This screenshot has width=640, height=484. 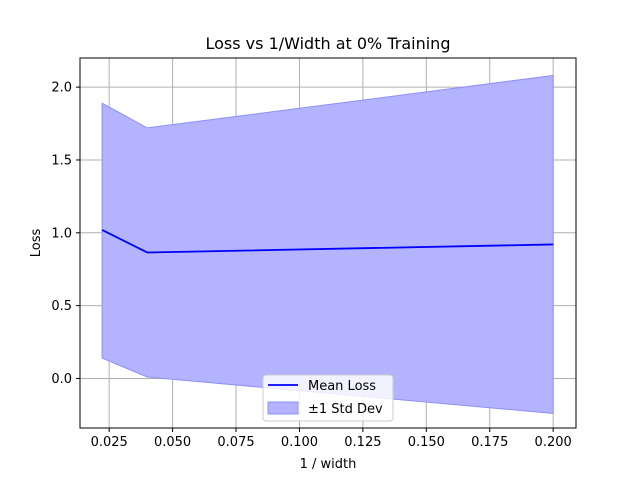 I want to click on legend-std-dev-swatch, so click(x=283, y=408).